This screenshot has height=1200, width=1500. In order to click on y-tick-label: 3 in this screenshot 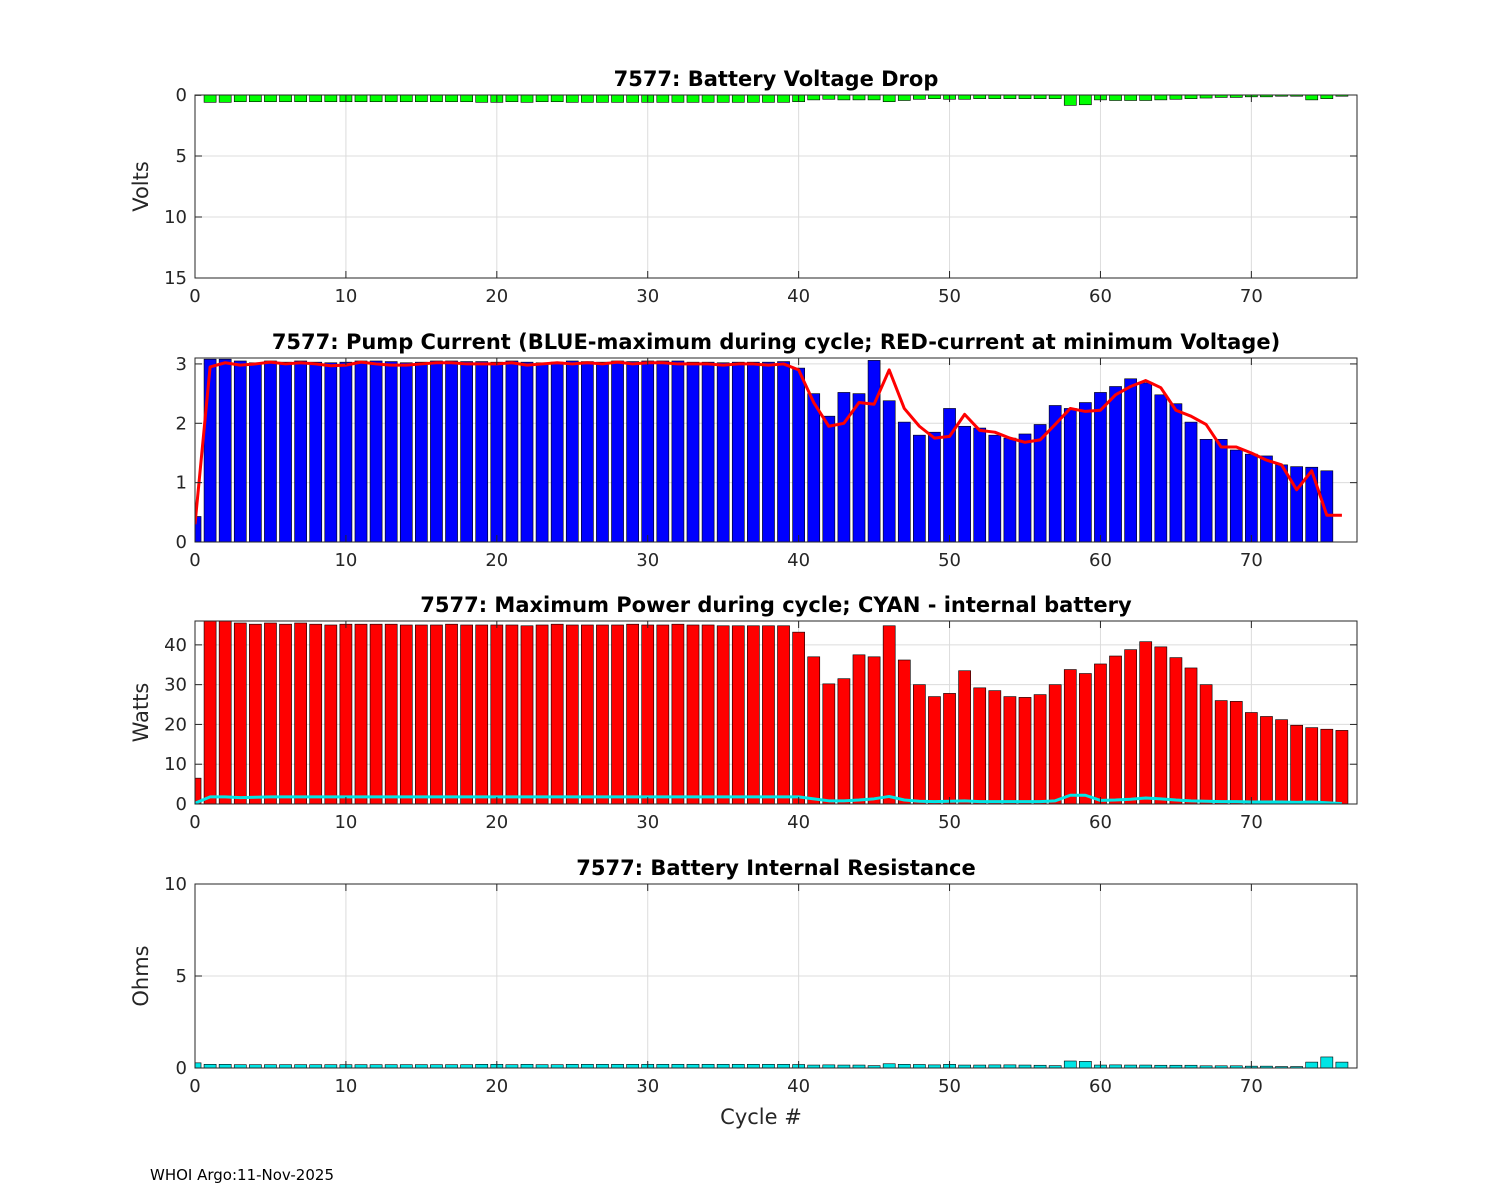, I will do `click(181, 364)`.